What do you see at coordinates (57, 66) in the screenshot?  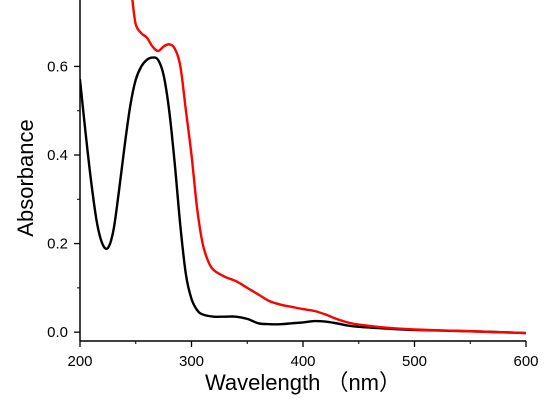 I see `y-tick-label: 0.6` at bounding box center [57, 66].